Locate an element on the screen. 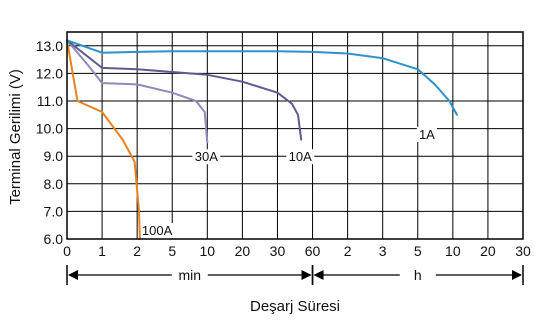  y-tick-label: 11.0 is located at coordinates (50, 101).